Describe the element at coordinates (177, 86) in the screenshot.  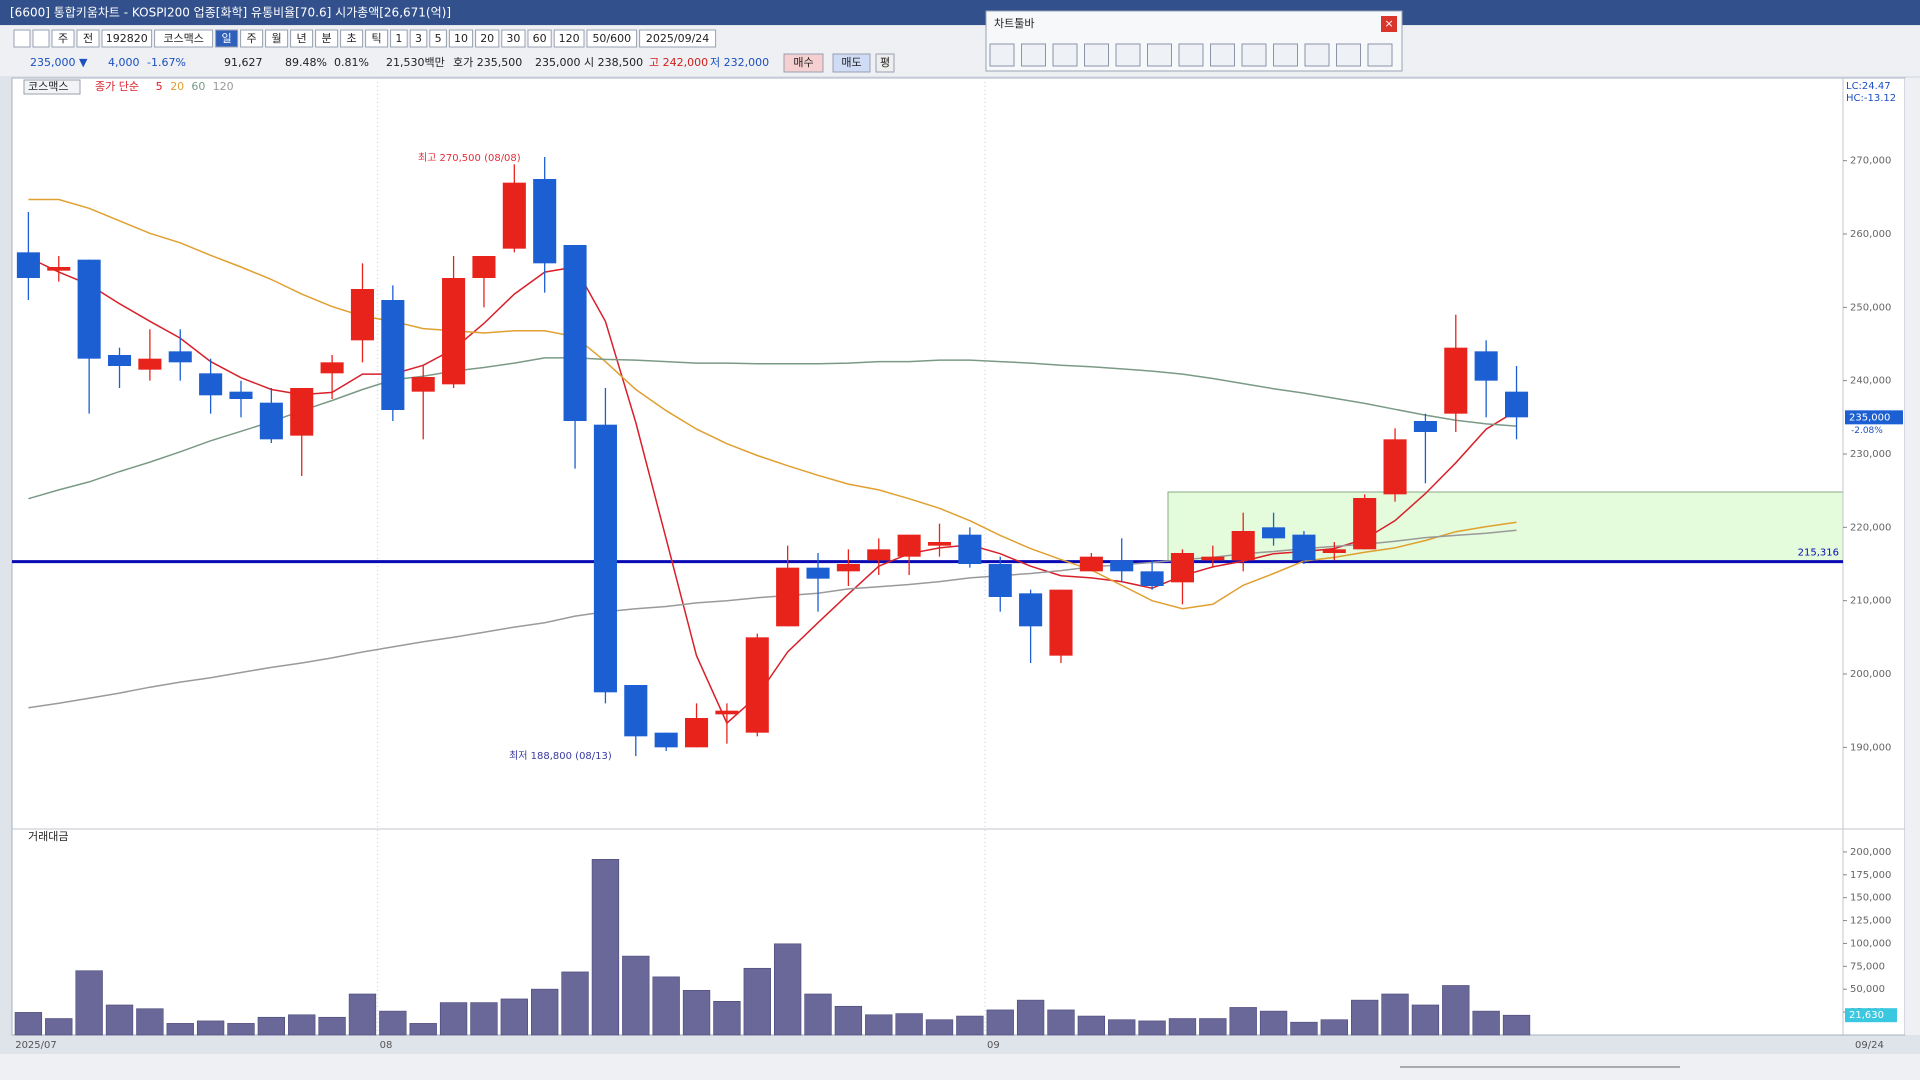
I see `legend-entry: 20` at that location.